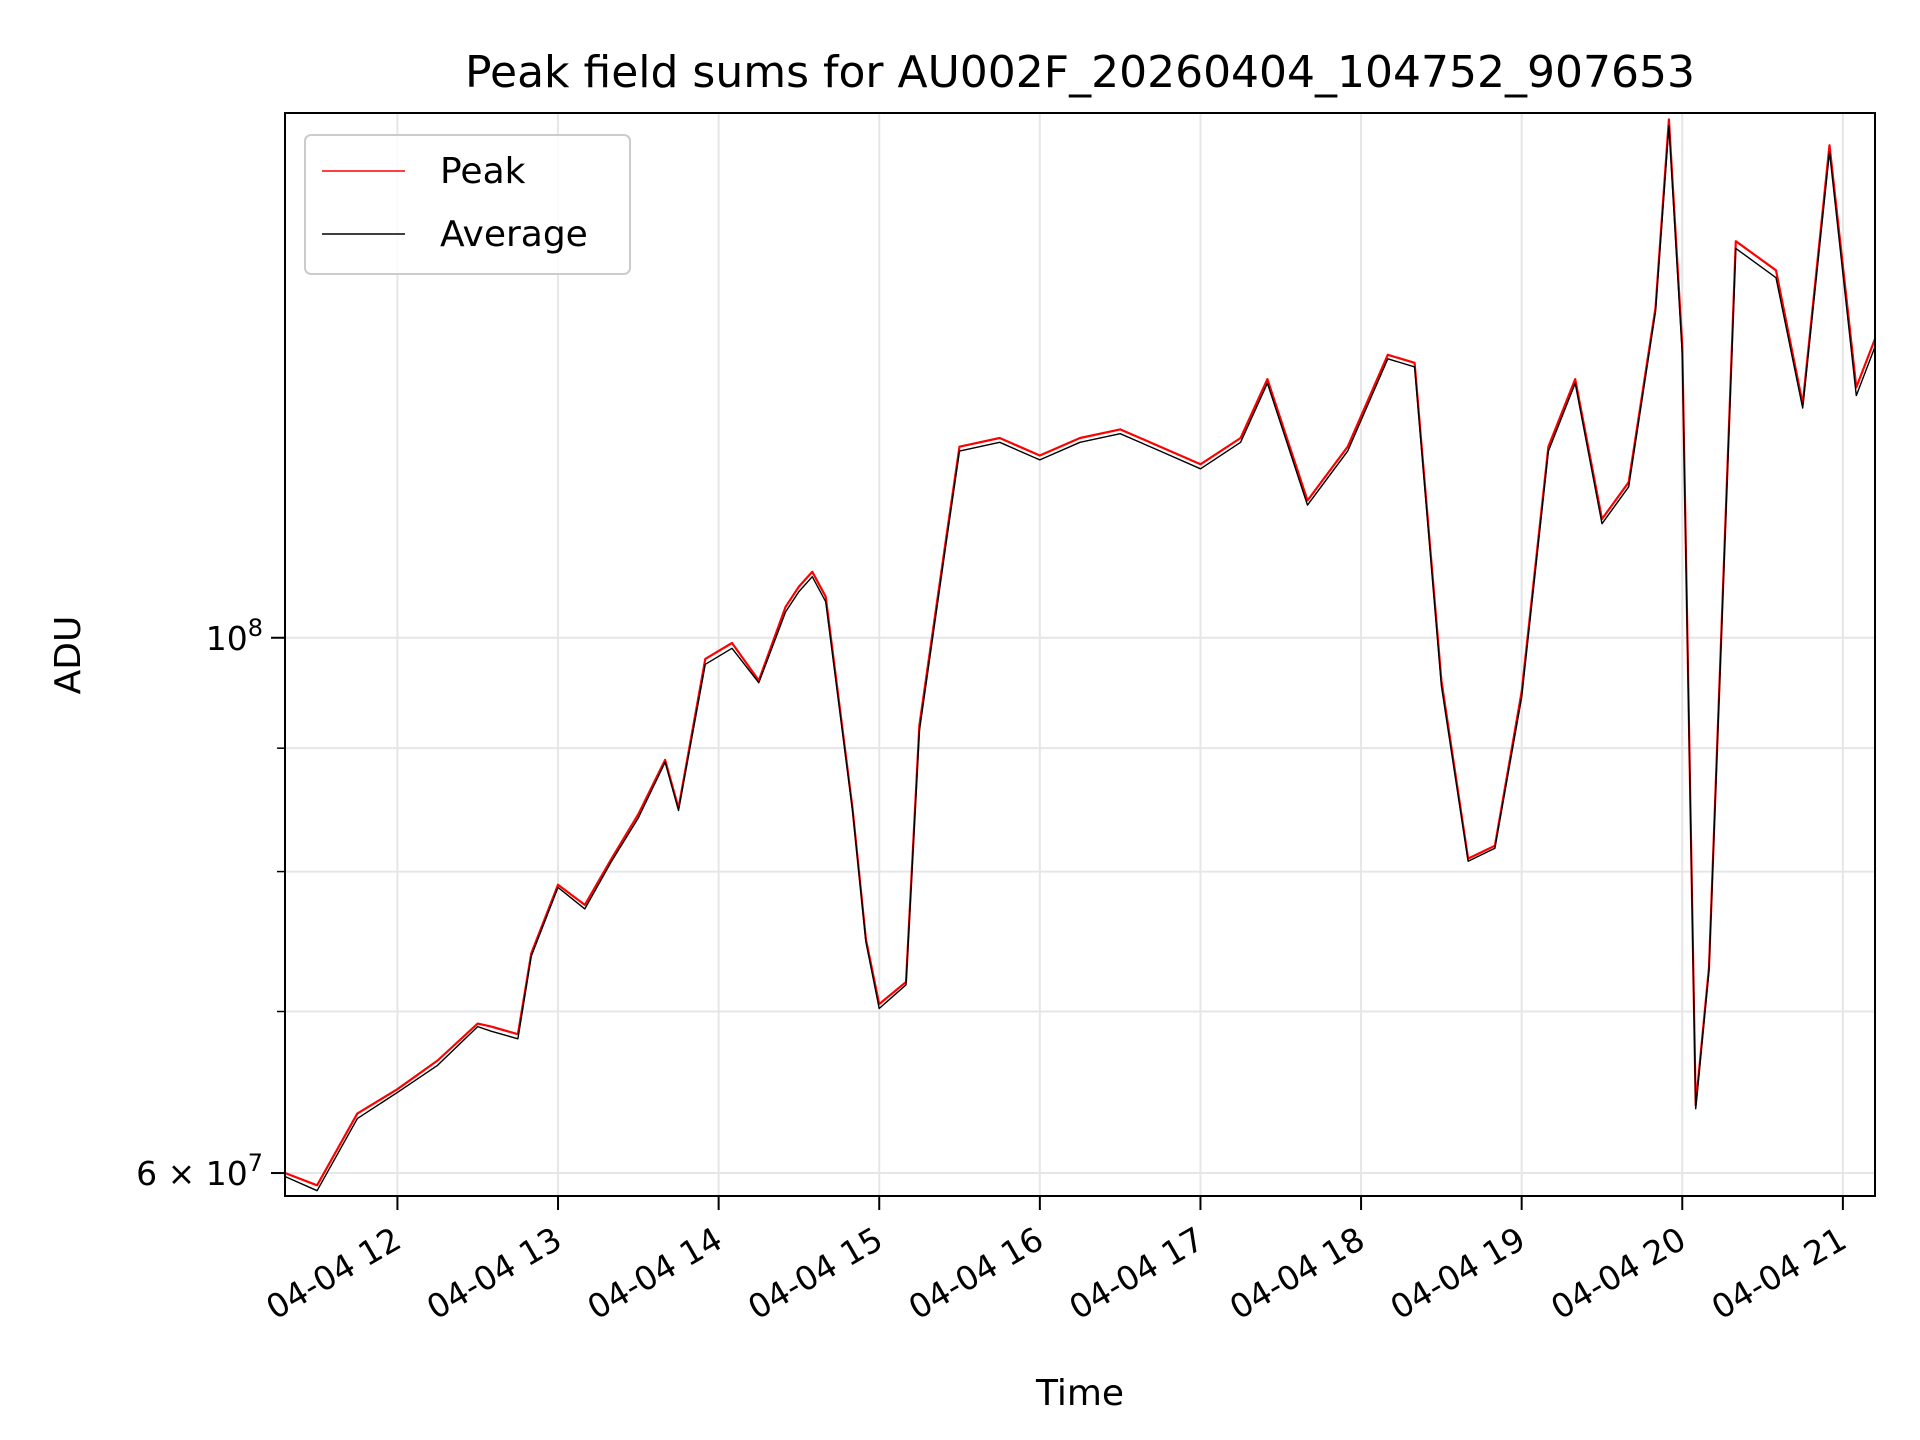  I want to click on legend-box, so click(467, 204).